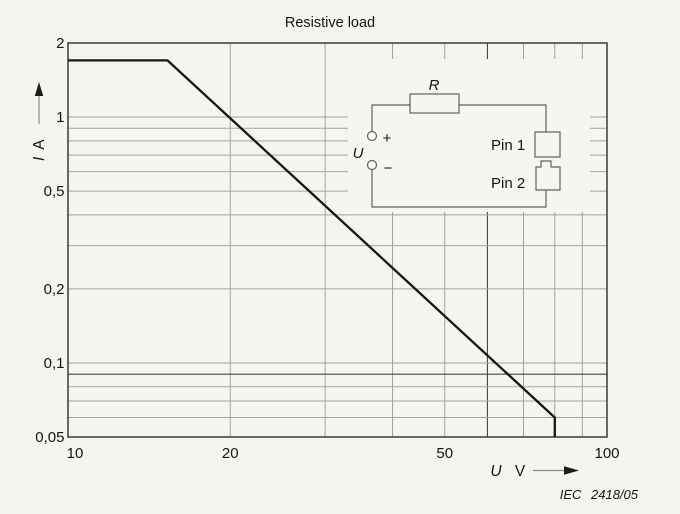  Describe the element at coordinates (60, 43) in the screenshot. I see `y-tick-label: 2` at that location.